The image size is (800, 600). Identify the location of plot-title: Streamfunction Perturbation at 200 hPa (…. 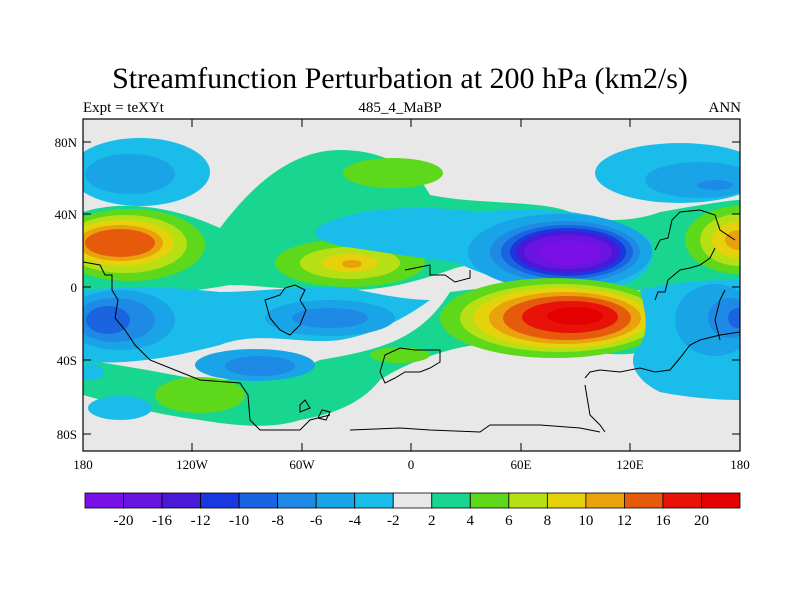
(400, 78).